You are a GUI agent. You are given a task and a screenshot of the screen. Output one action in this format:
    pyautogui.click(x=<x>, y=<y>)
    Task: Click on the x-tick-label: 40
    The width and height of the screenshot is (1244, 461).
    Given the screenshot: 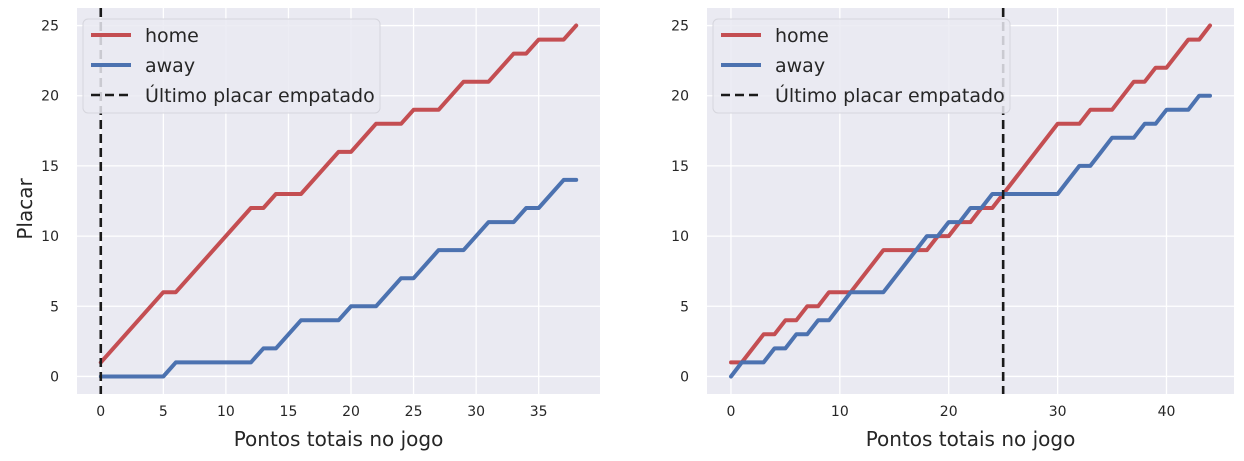 What is the action you would take?
    pyautogui.click(x=1167, y=412)
    